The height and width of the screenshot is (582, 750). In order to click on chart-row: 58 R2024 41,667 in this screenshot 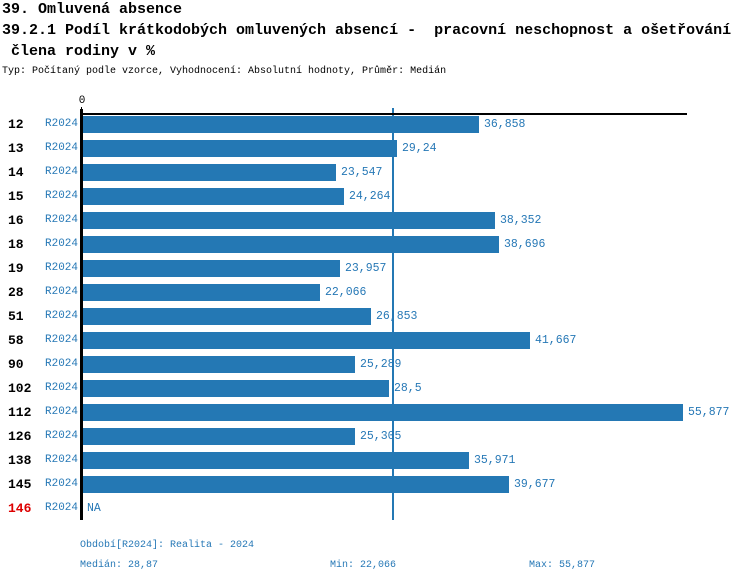, I will do `click(375, 343)`.